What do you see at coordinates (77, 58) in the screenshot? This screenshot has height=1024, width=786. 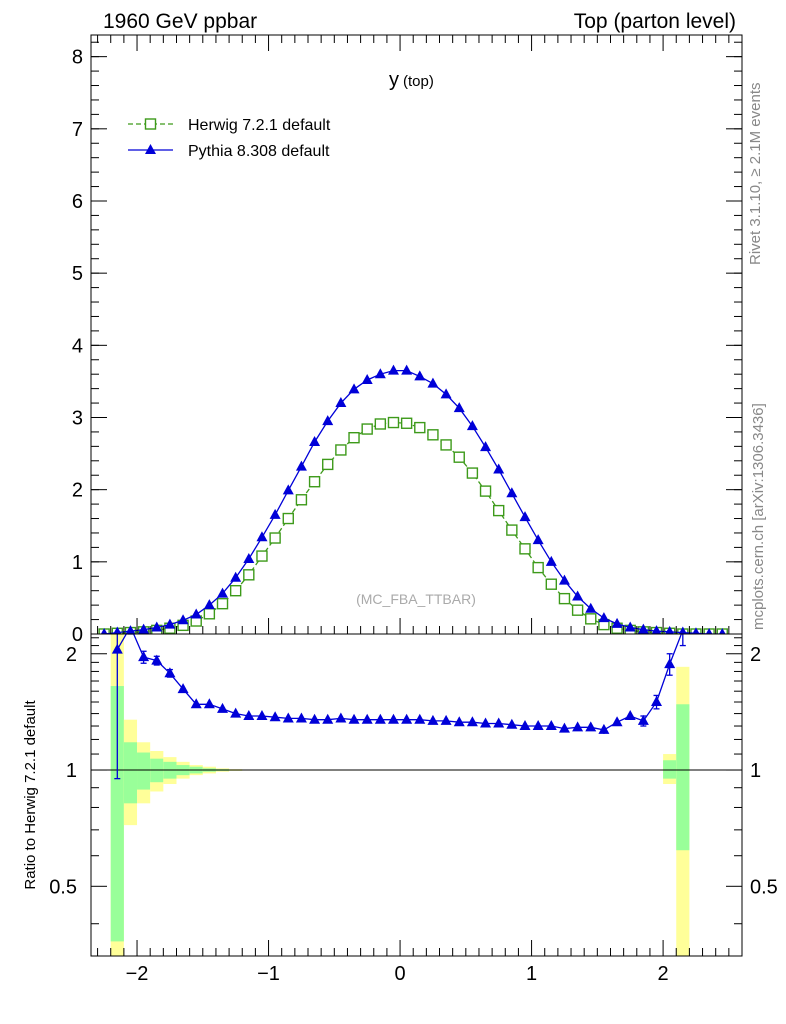 I see `y-tick-label: 8` at bounding box center [77, 58].